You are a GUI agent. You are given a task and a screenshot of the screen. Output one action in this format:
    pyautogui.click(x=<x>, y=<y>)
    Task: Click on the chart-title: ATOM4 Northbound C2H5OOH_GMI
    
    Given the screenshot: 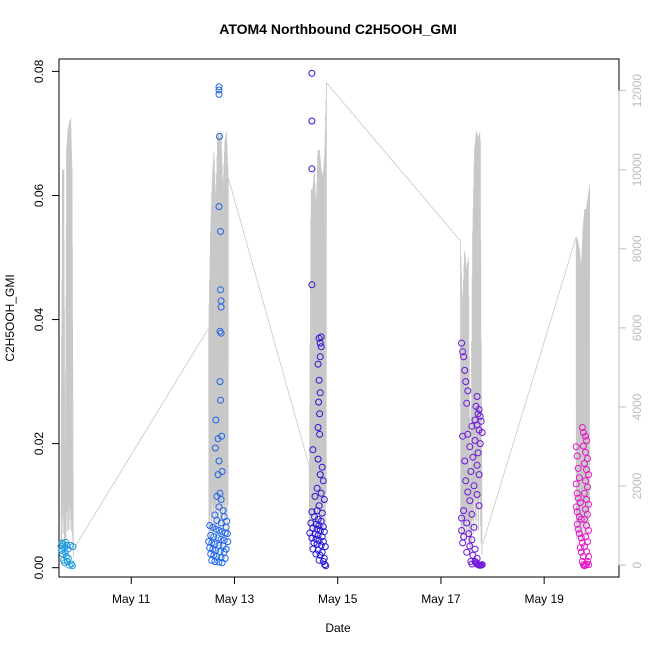 What is the action you would take?
    pyautogui.click(x=337, y=29)
    